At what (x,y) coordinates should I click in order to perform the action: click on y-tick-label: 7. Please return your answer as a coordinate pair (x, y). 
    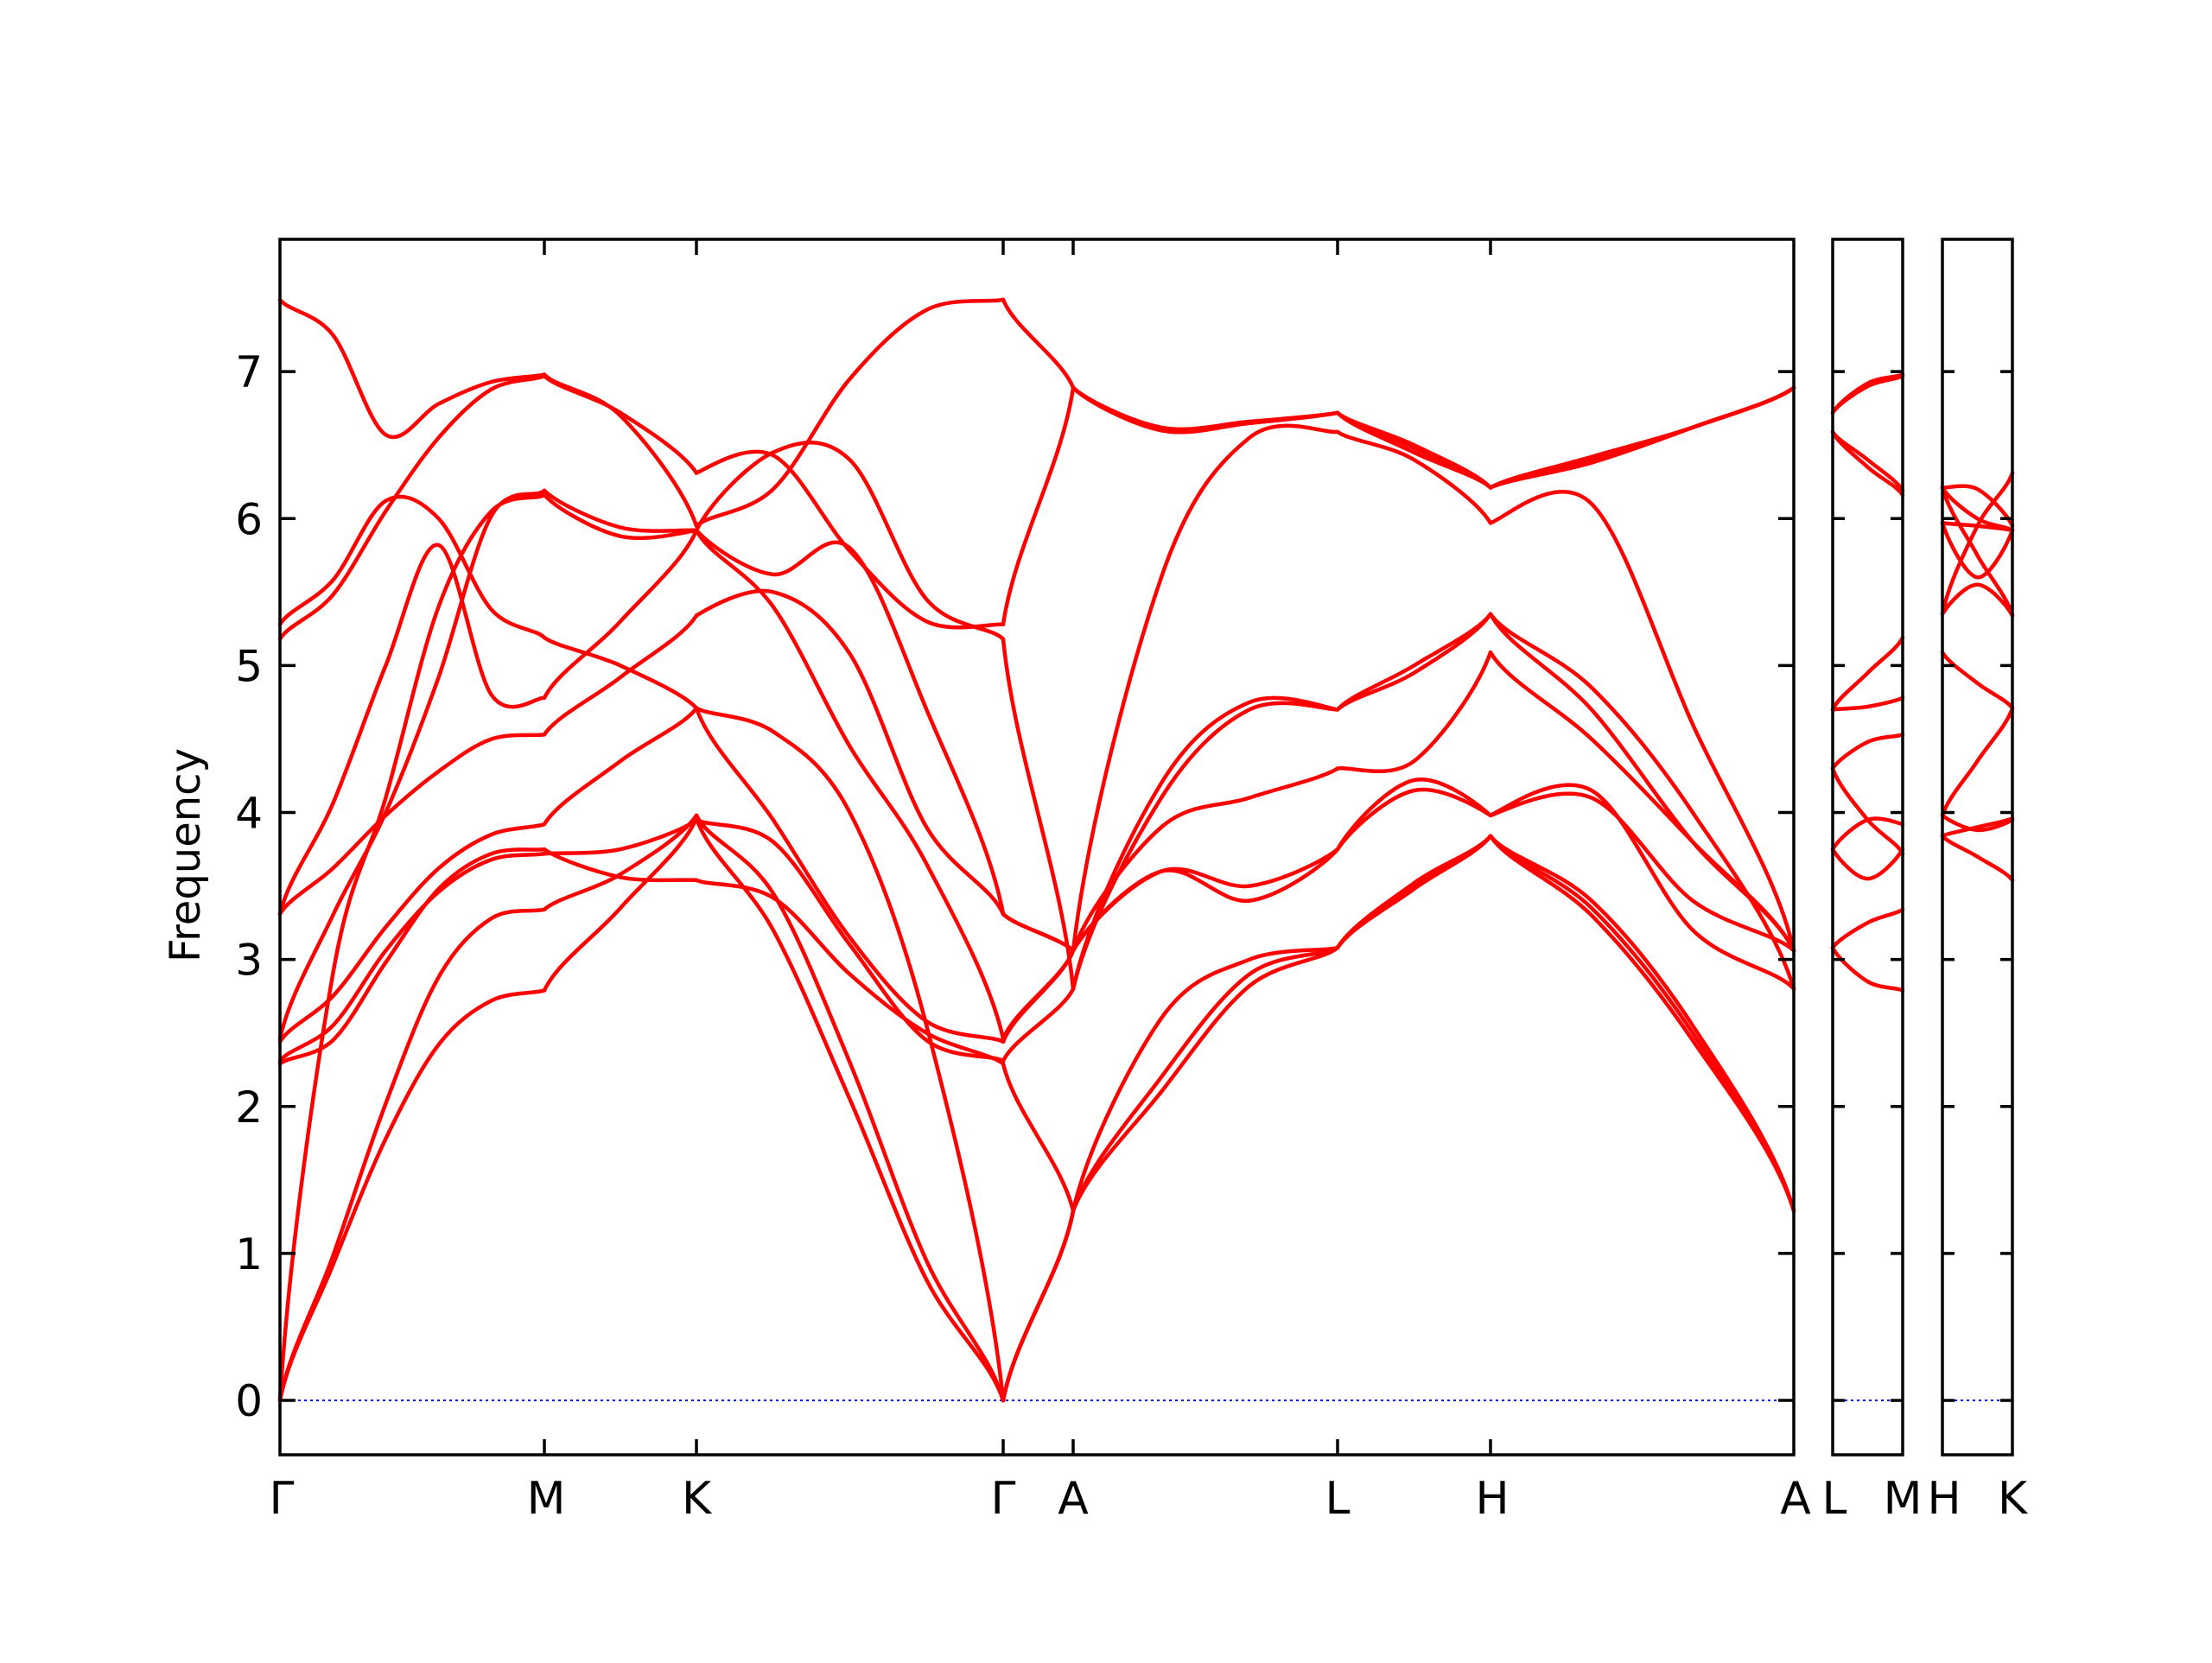
    Looking at the image, I should click on (249, 372).